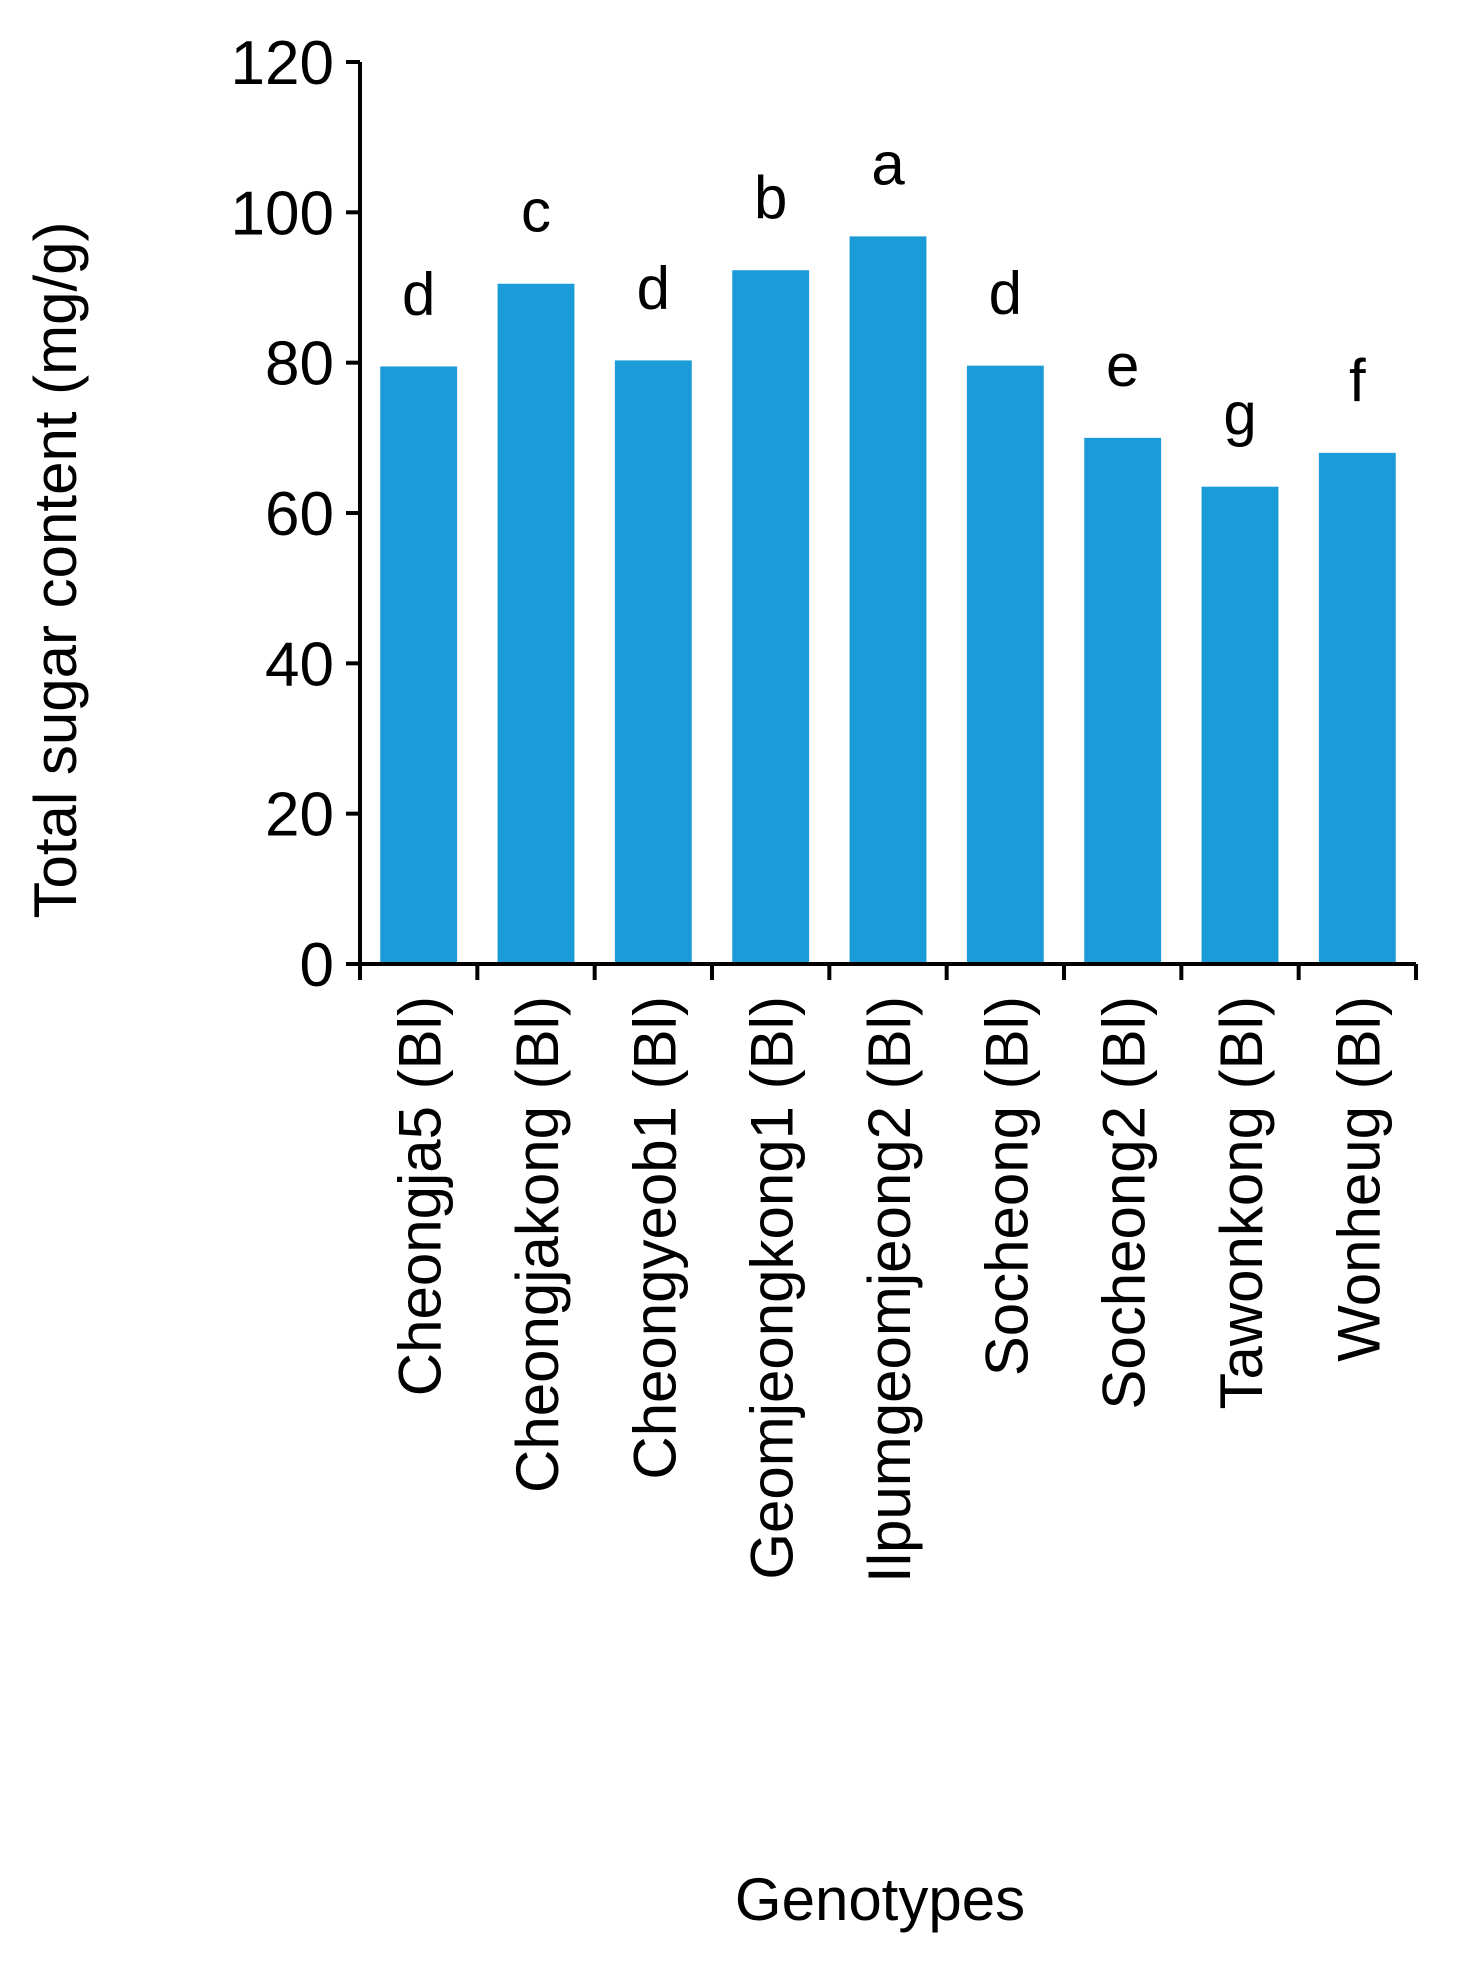 Image resolution: width=1463 pixels, height=1982 pixels. What do you see at coordinates (888, 163) in the screenshot?
I see `significance-letter: a` at bounding box center [888, 163].